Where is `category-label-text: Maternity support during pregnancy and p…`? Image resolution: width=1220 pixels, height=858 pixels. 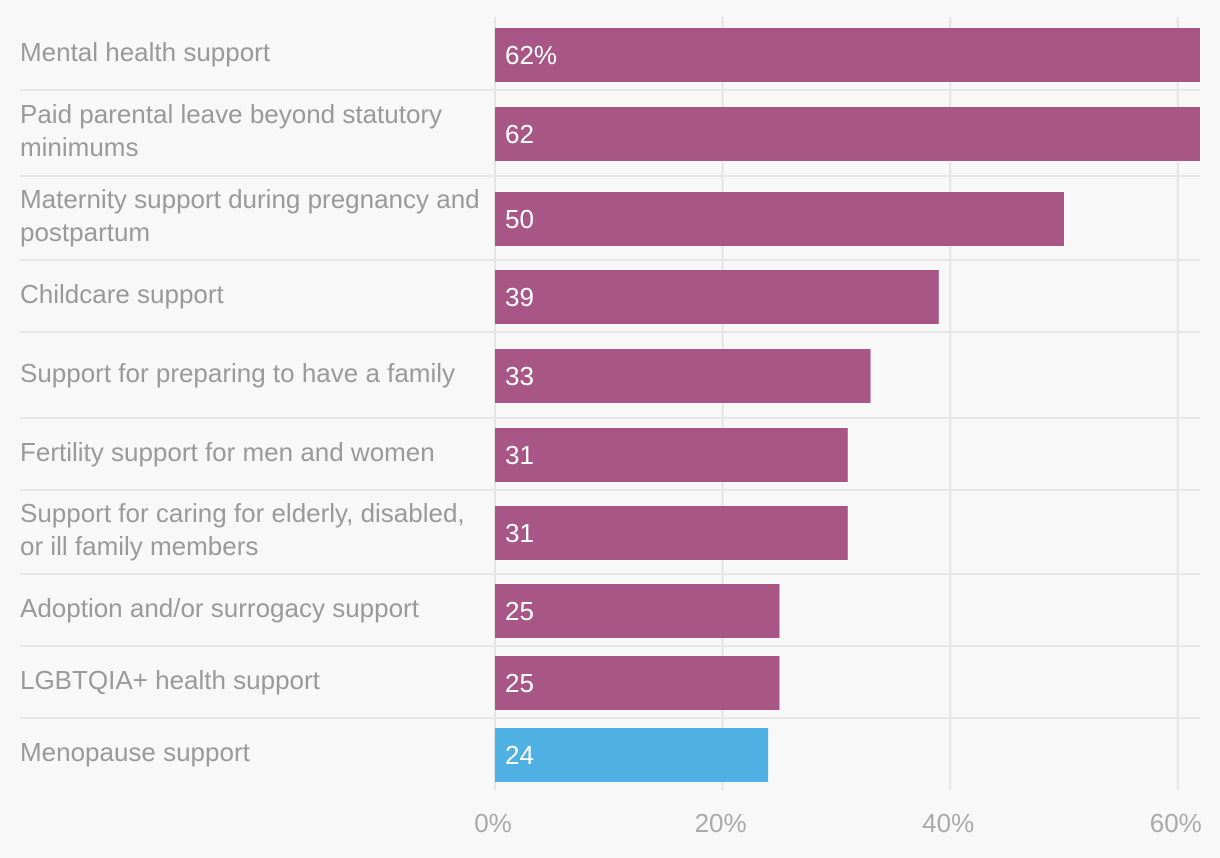
category-label-text: Maternity support during pregnancy and p… is located at coordinates (250, 215).